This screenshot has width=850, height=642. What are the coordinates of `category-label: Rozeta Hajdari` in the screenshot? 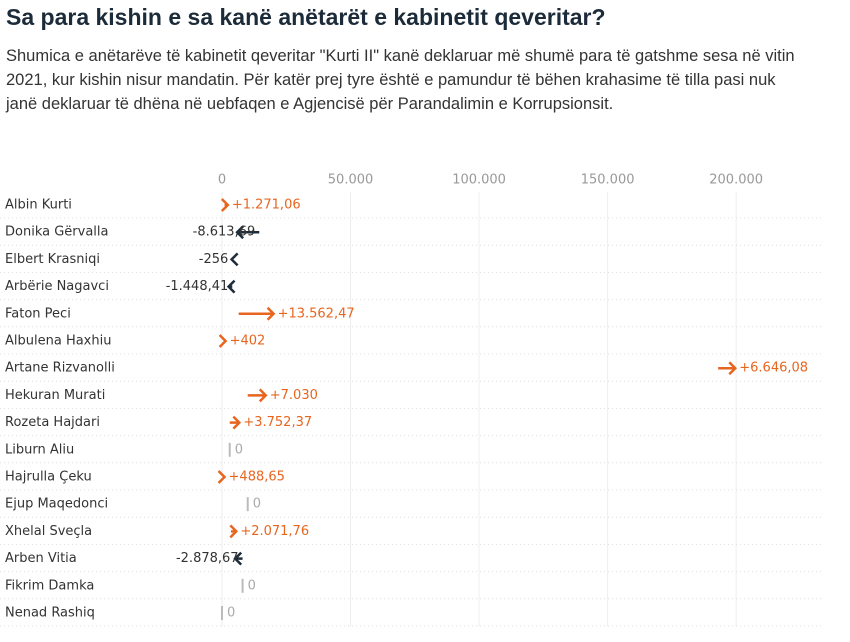 It's located at (52, 422).